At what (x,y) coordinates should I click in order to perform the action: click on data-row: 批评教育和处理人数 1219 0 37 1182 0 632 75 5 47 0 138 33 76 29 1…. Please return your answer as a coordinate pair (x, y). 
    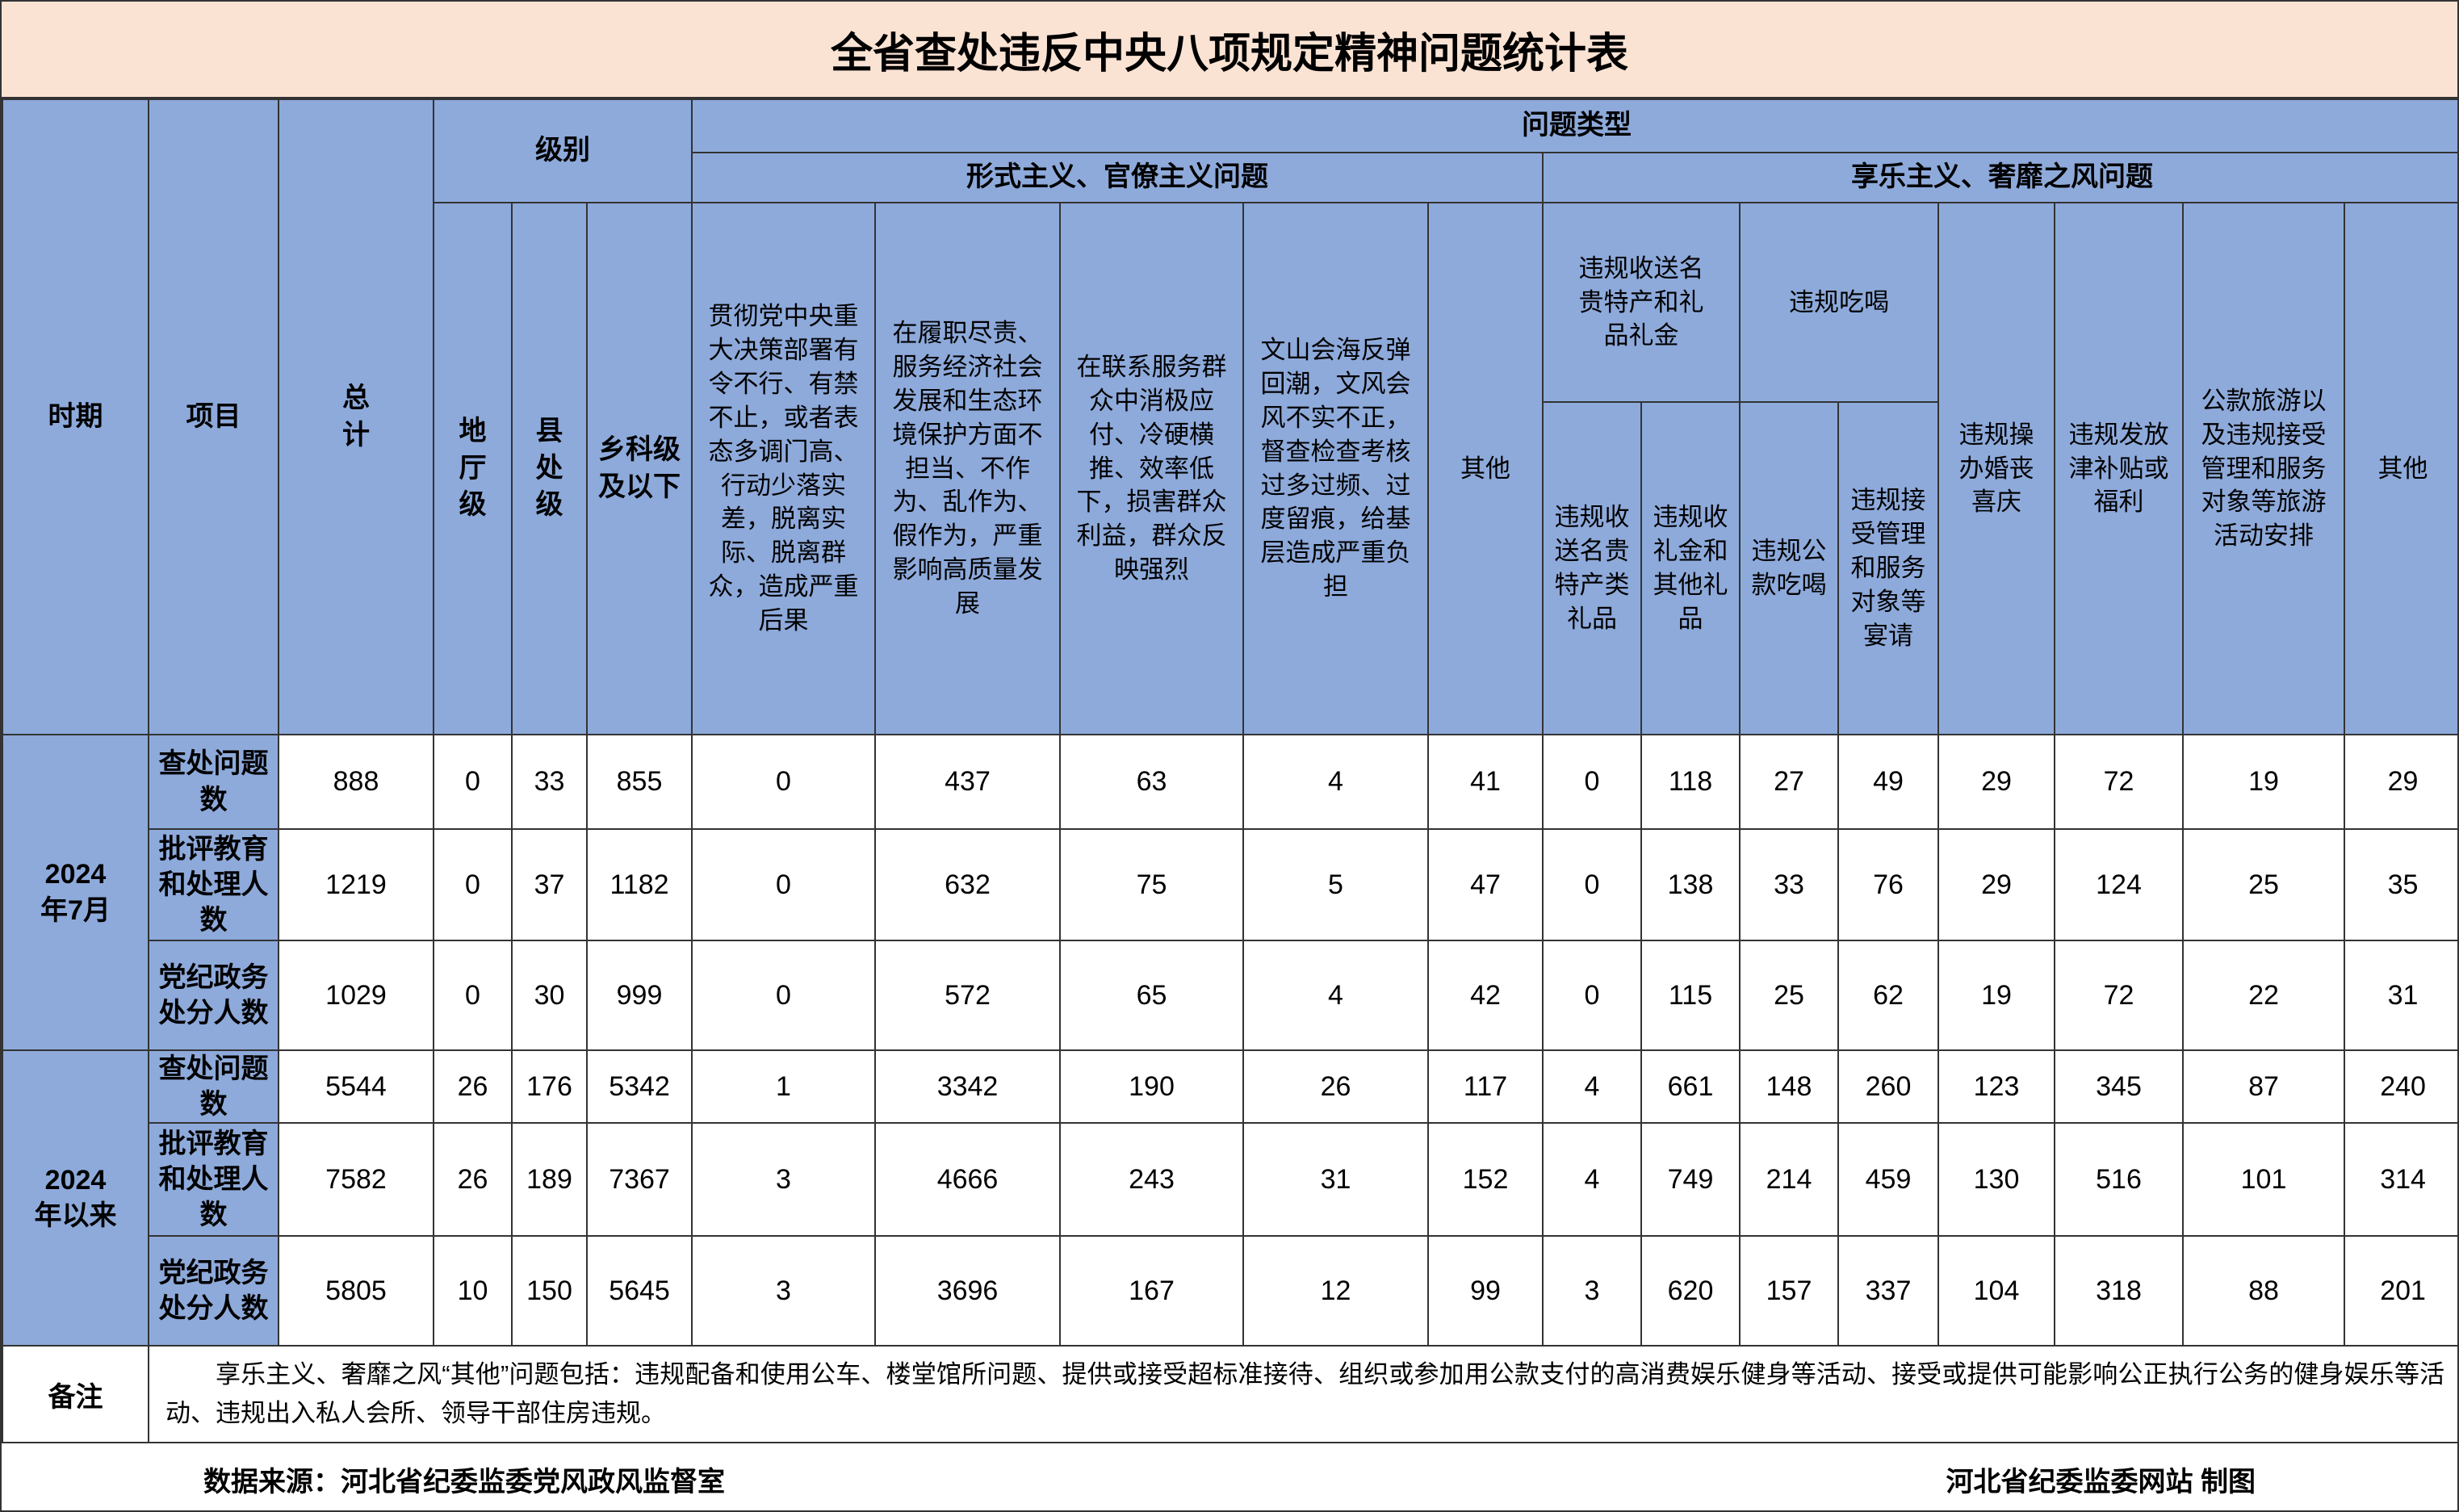
    Looking at the image, I should click on (1229, 884).